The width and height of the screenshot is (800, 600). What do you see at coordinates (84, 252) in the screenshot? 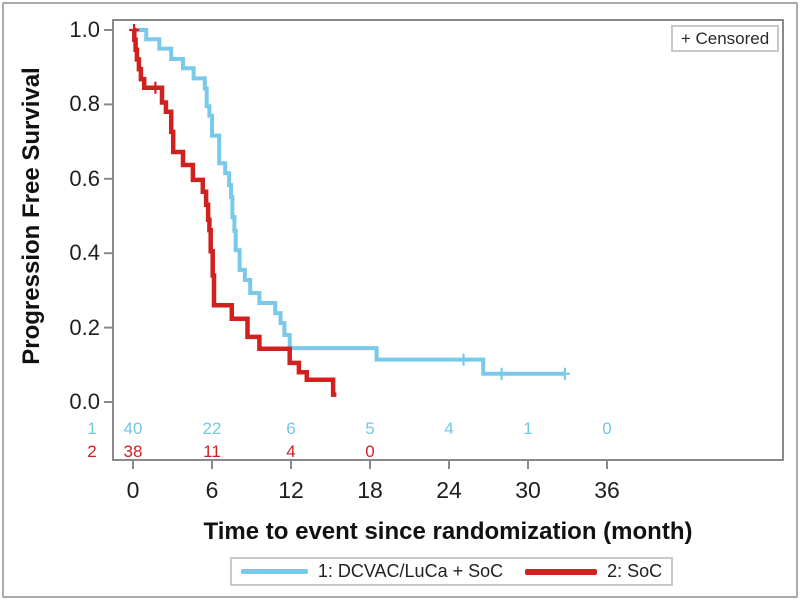
I see `y-tick-label: 0.4` at bounding box center [84, 252].